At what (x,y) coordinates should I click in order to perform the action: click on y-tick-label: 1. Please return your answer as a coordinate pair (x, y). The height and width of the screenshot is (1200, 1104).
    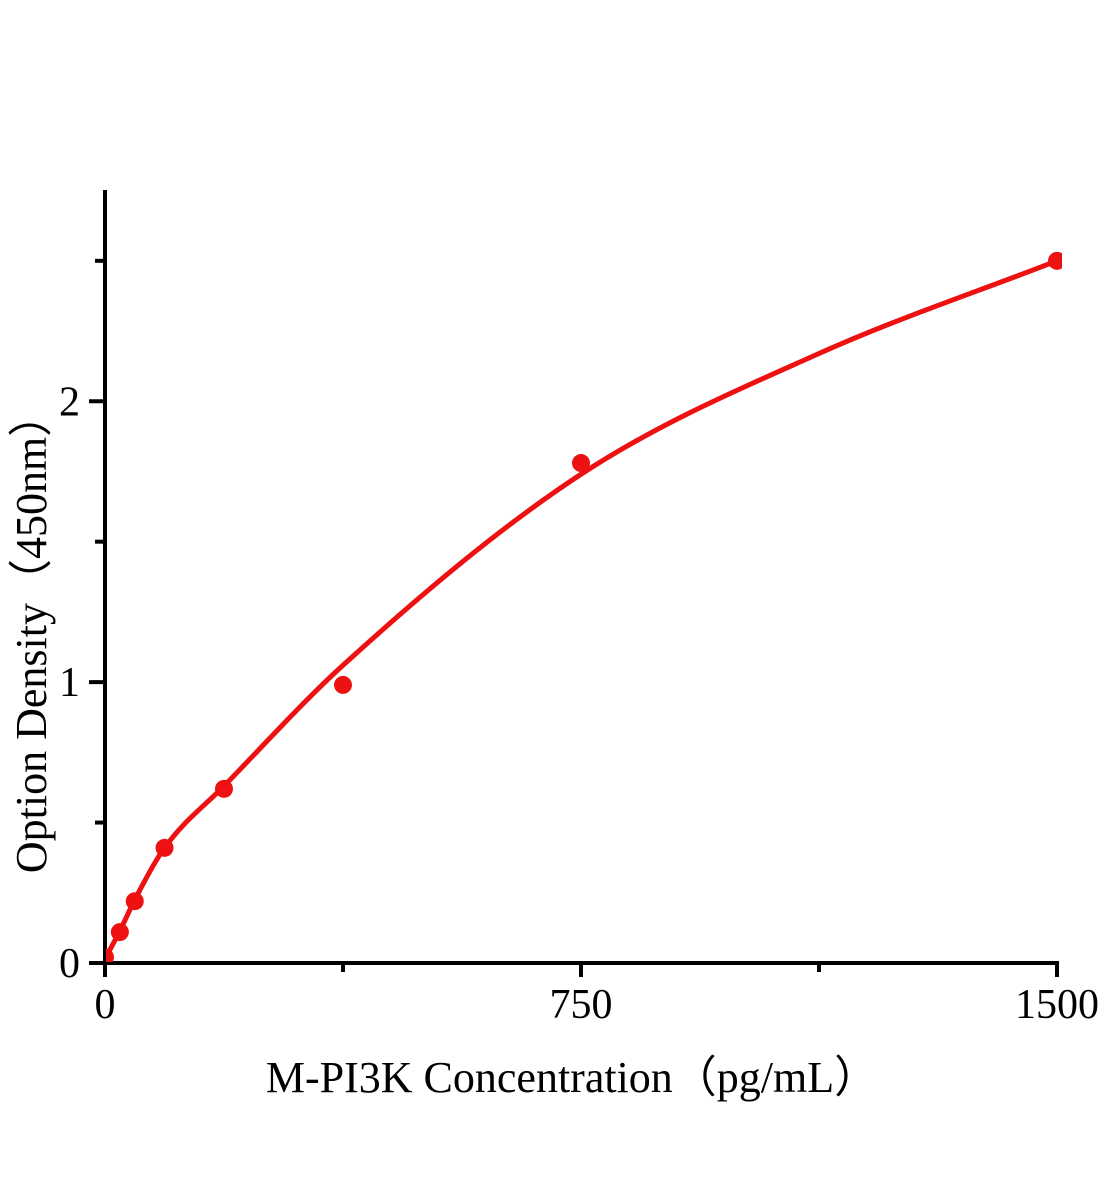
    Looking at the image, I should click on (69, 683).